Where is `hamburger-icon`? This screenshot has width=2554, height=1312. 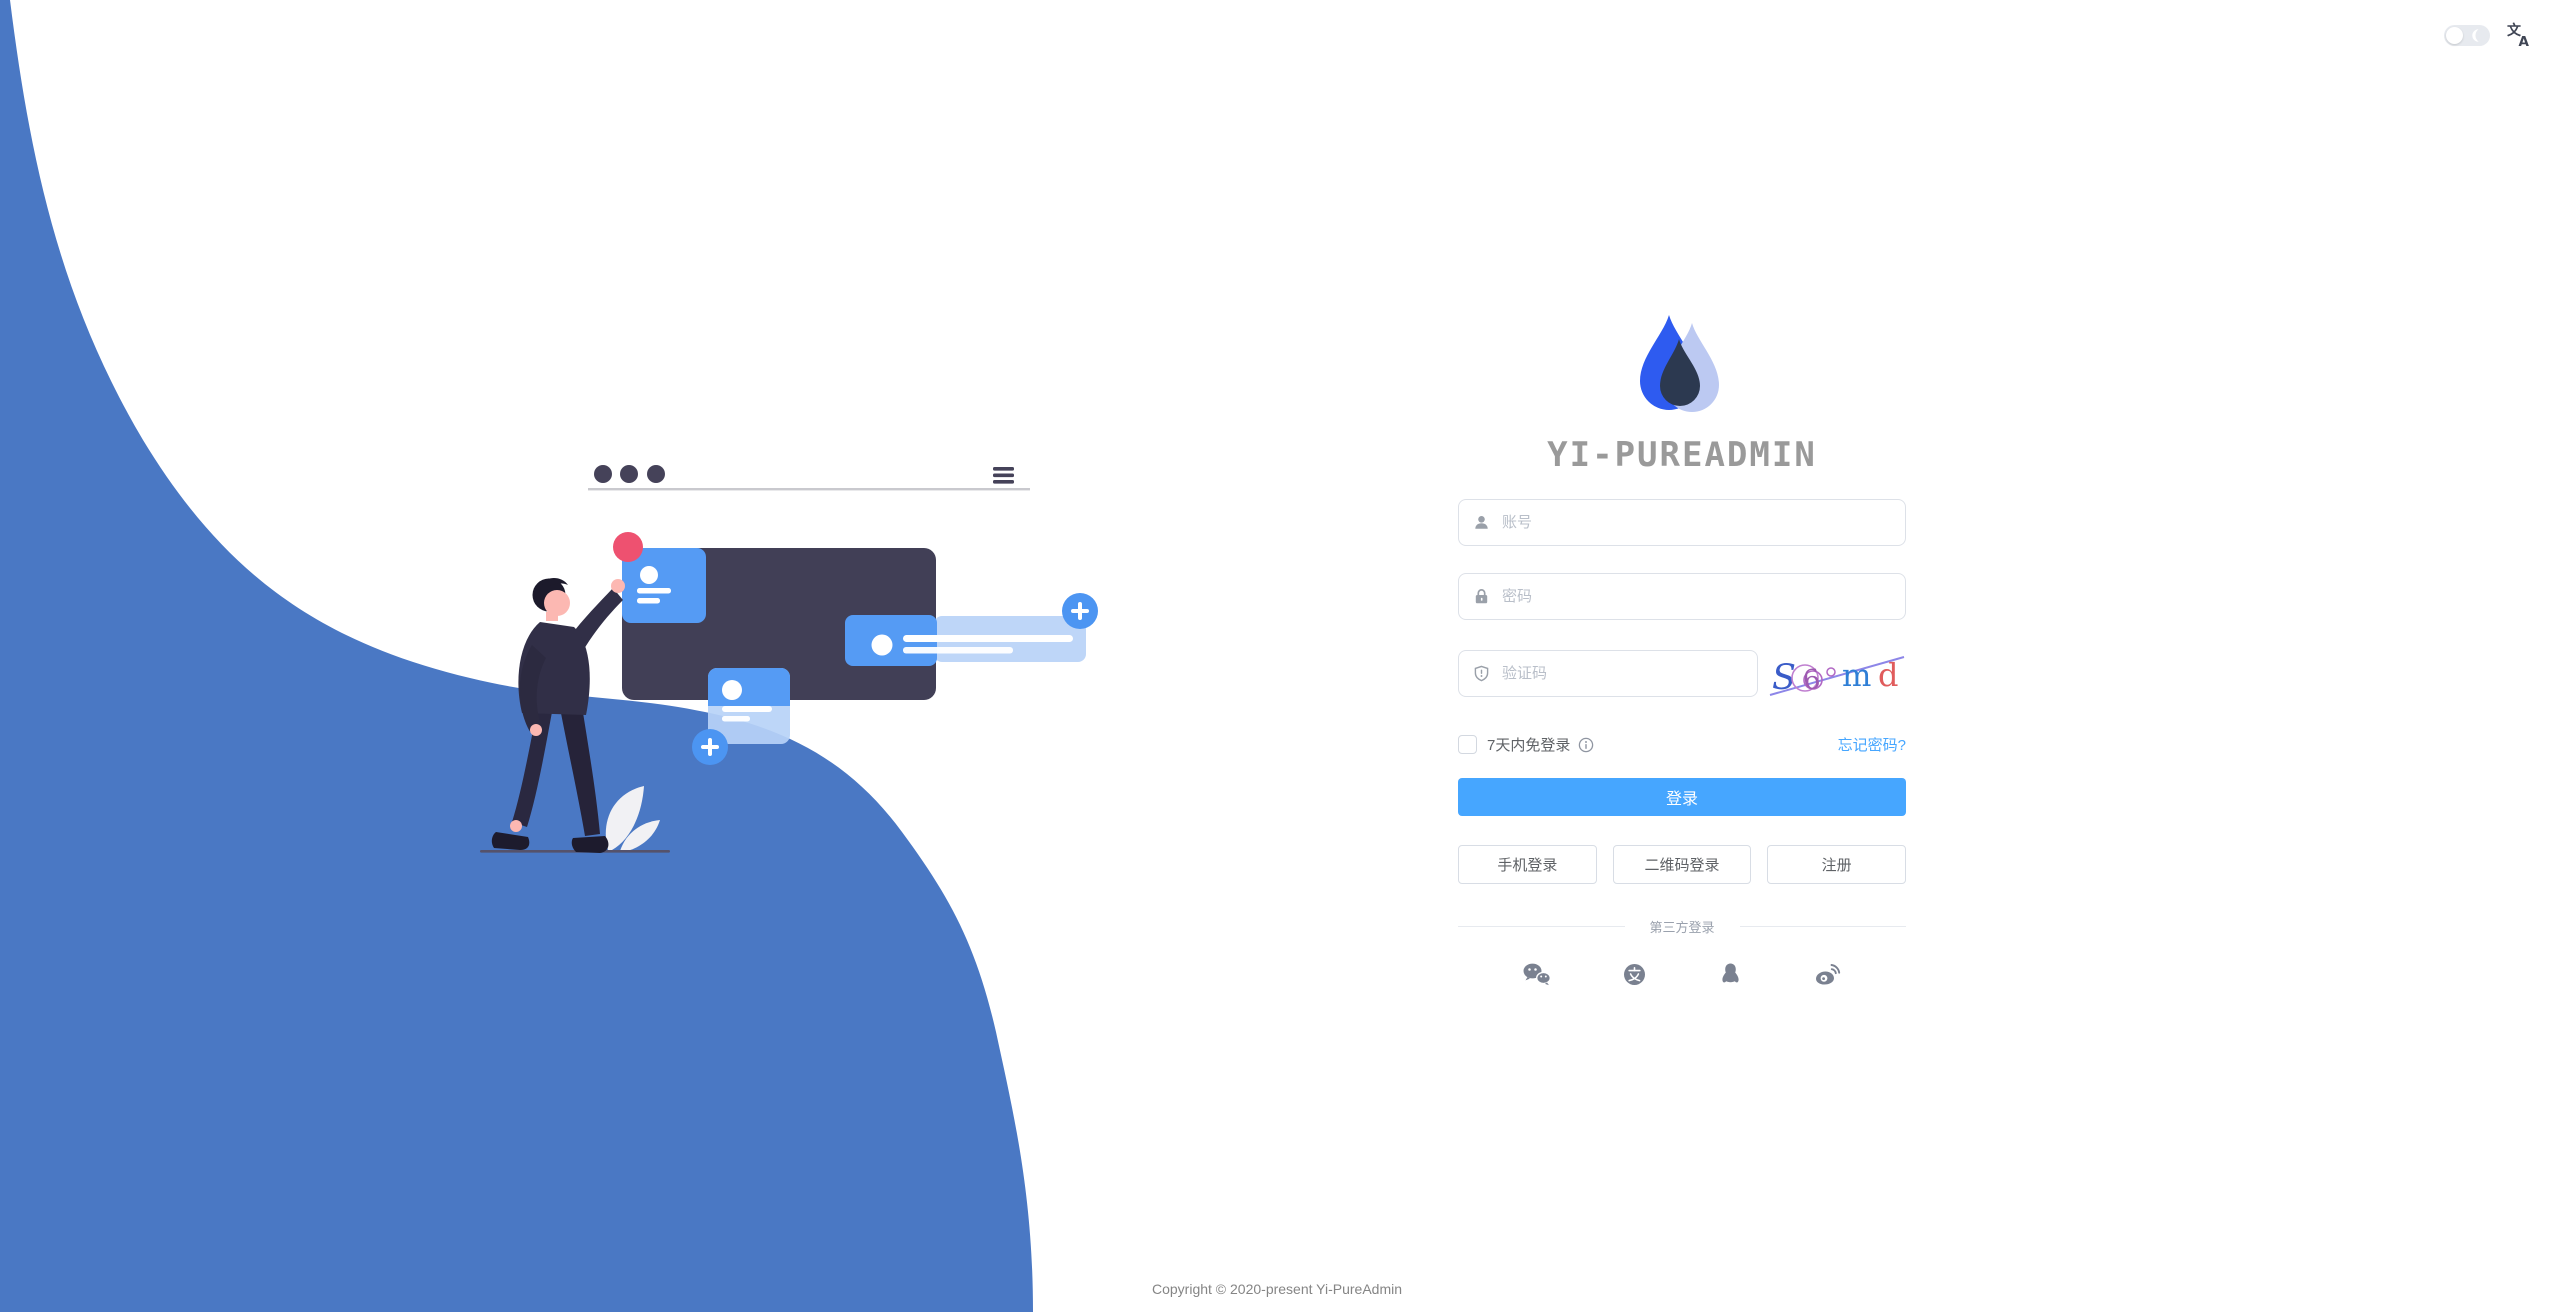 hamburger-icon is located at coordinates (1003, 475).